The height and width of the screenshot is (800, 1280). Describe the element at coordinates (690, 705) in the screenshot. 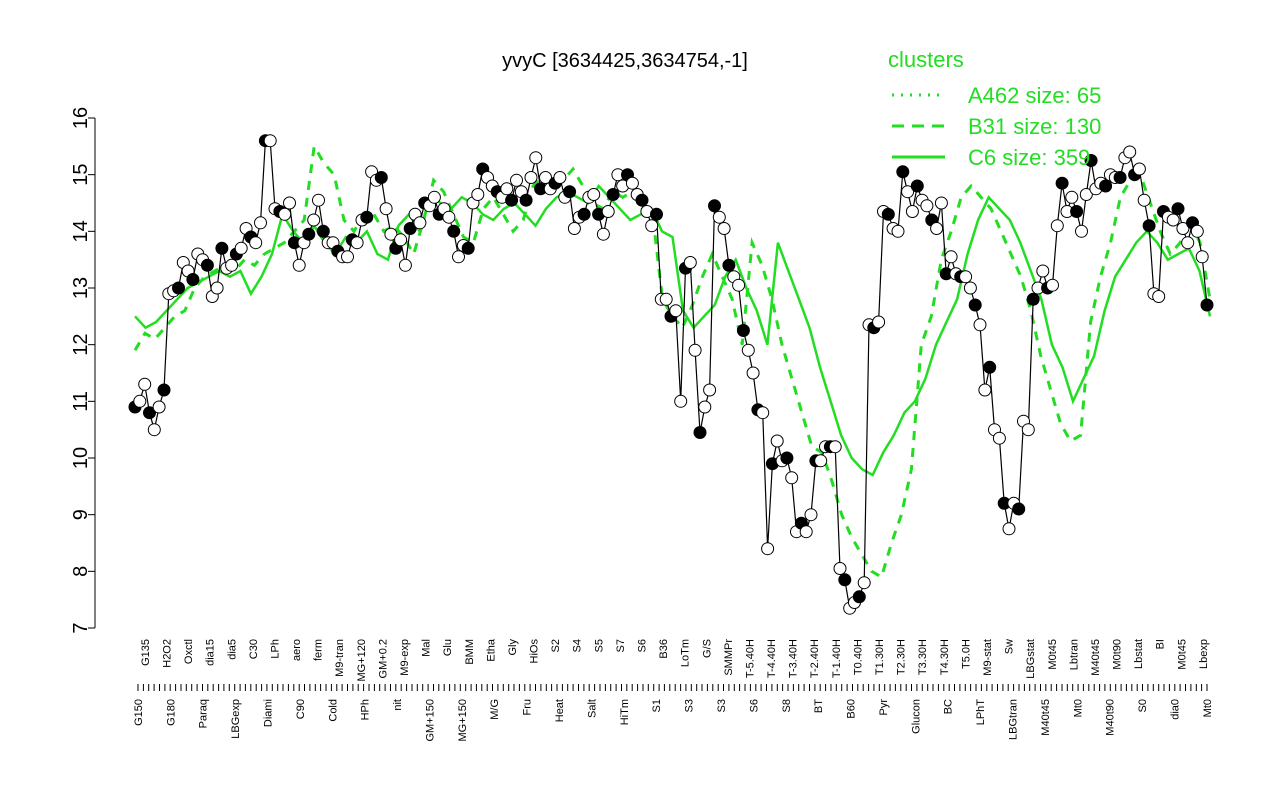

I see `x-tick-label: S3` at that location.